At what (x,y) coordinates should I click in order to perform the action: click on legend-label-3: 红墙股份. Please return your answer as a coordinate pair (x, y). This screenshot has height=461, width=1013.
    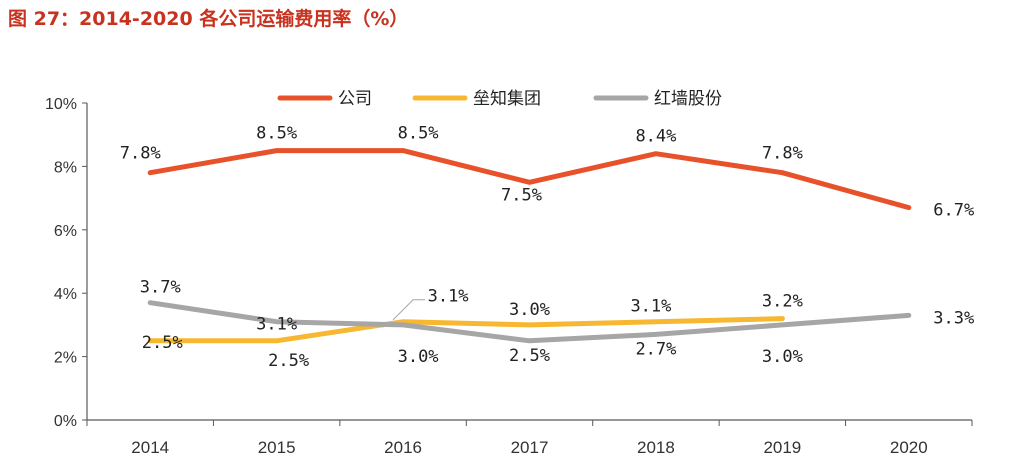
    Looking at the image, I should click on (688, 99).